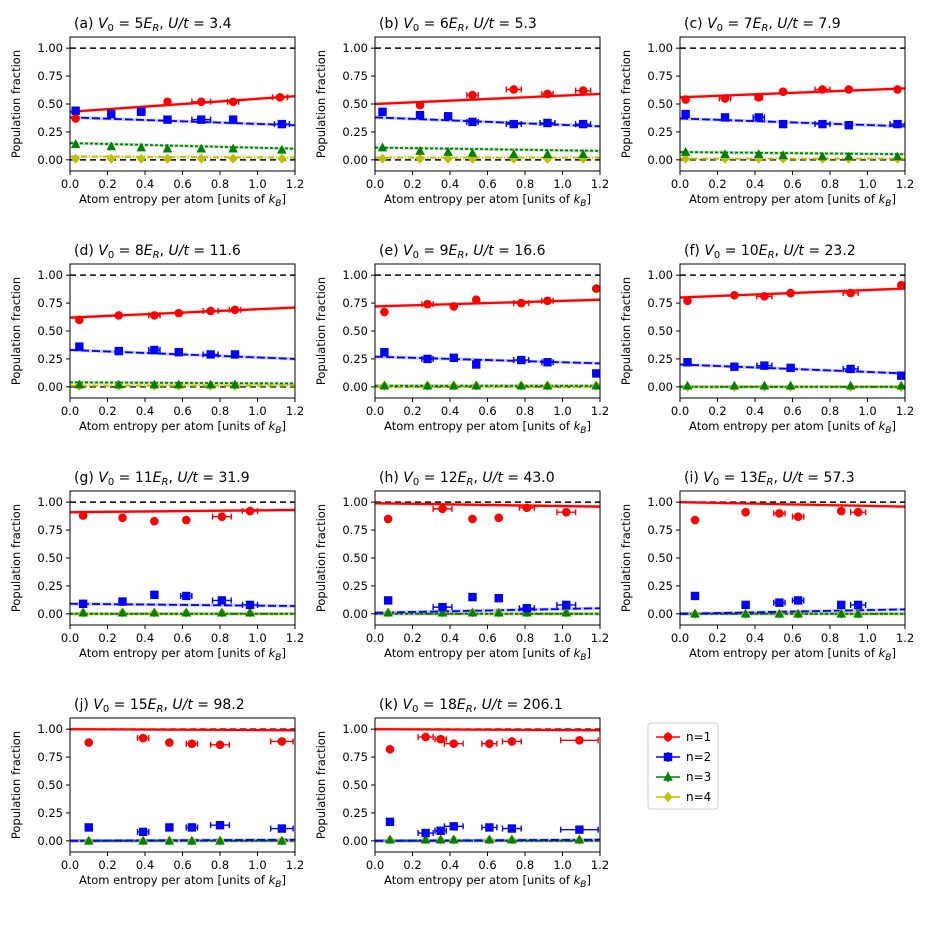  I want to click on legend-label: n=1, so click(698, 737).